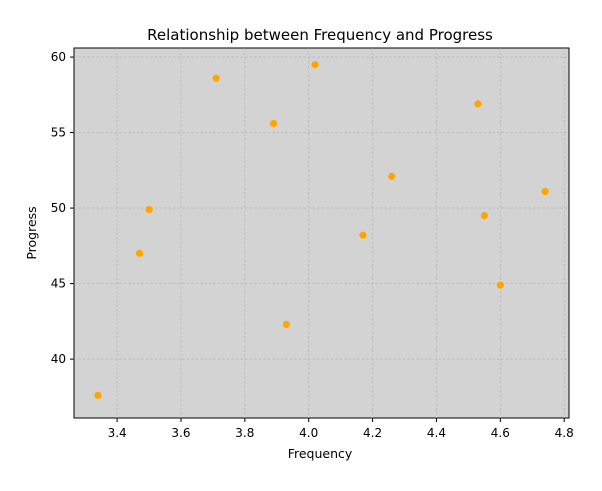 The image size is (602, 491). I want to click on x-tick-label: 4.6, so click(500, 433).